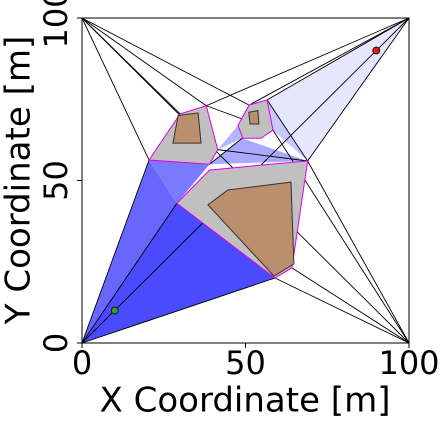 The image size is (448, 426). What do you see at coordinates (56, 343) in the screenshot?
I see `y-tick-label: 0` at bounding box center [56, 343].